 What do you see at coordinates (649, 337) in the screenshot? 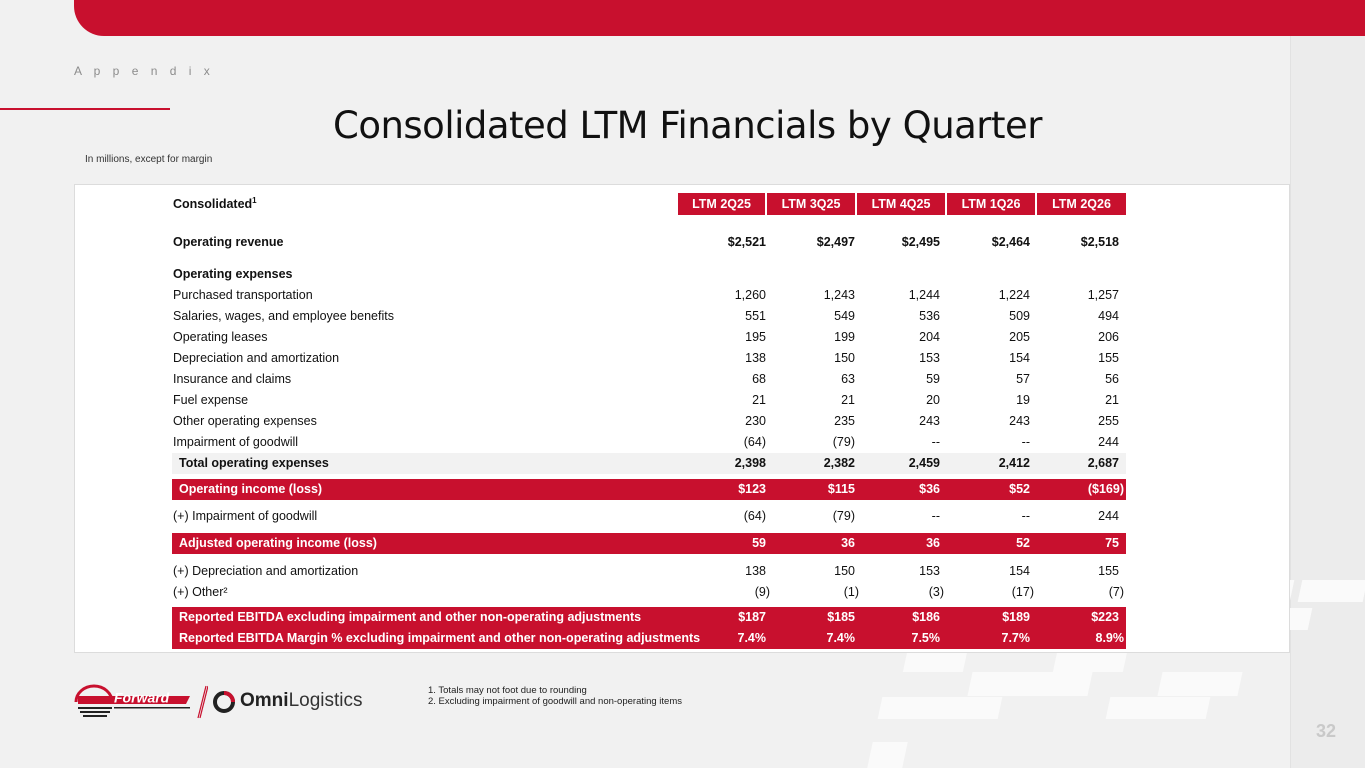
I see `table-row: Operating leases 195 199 204 205 206` at bounding box center [649, 337].